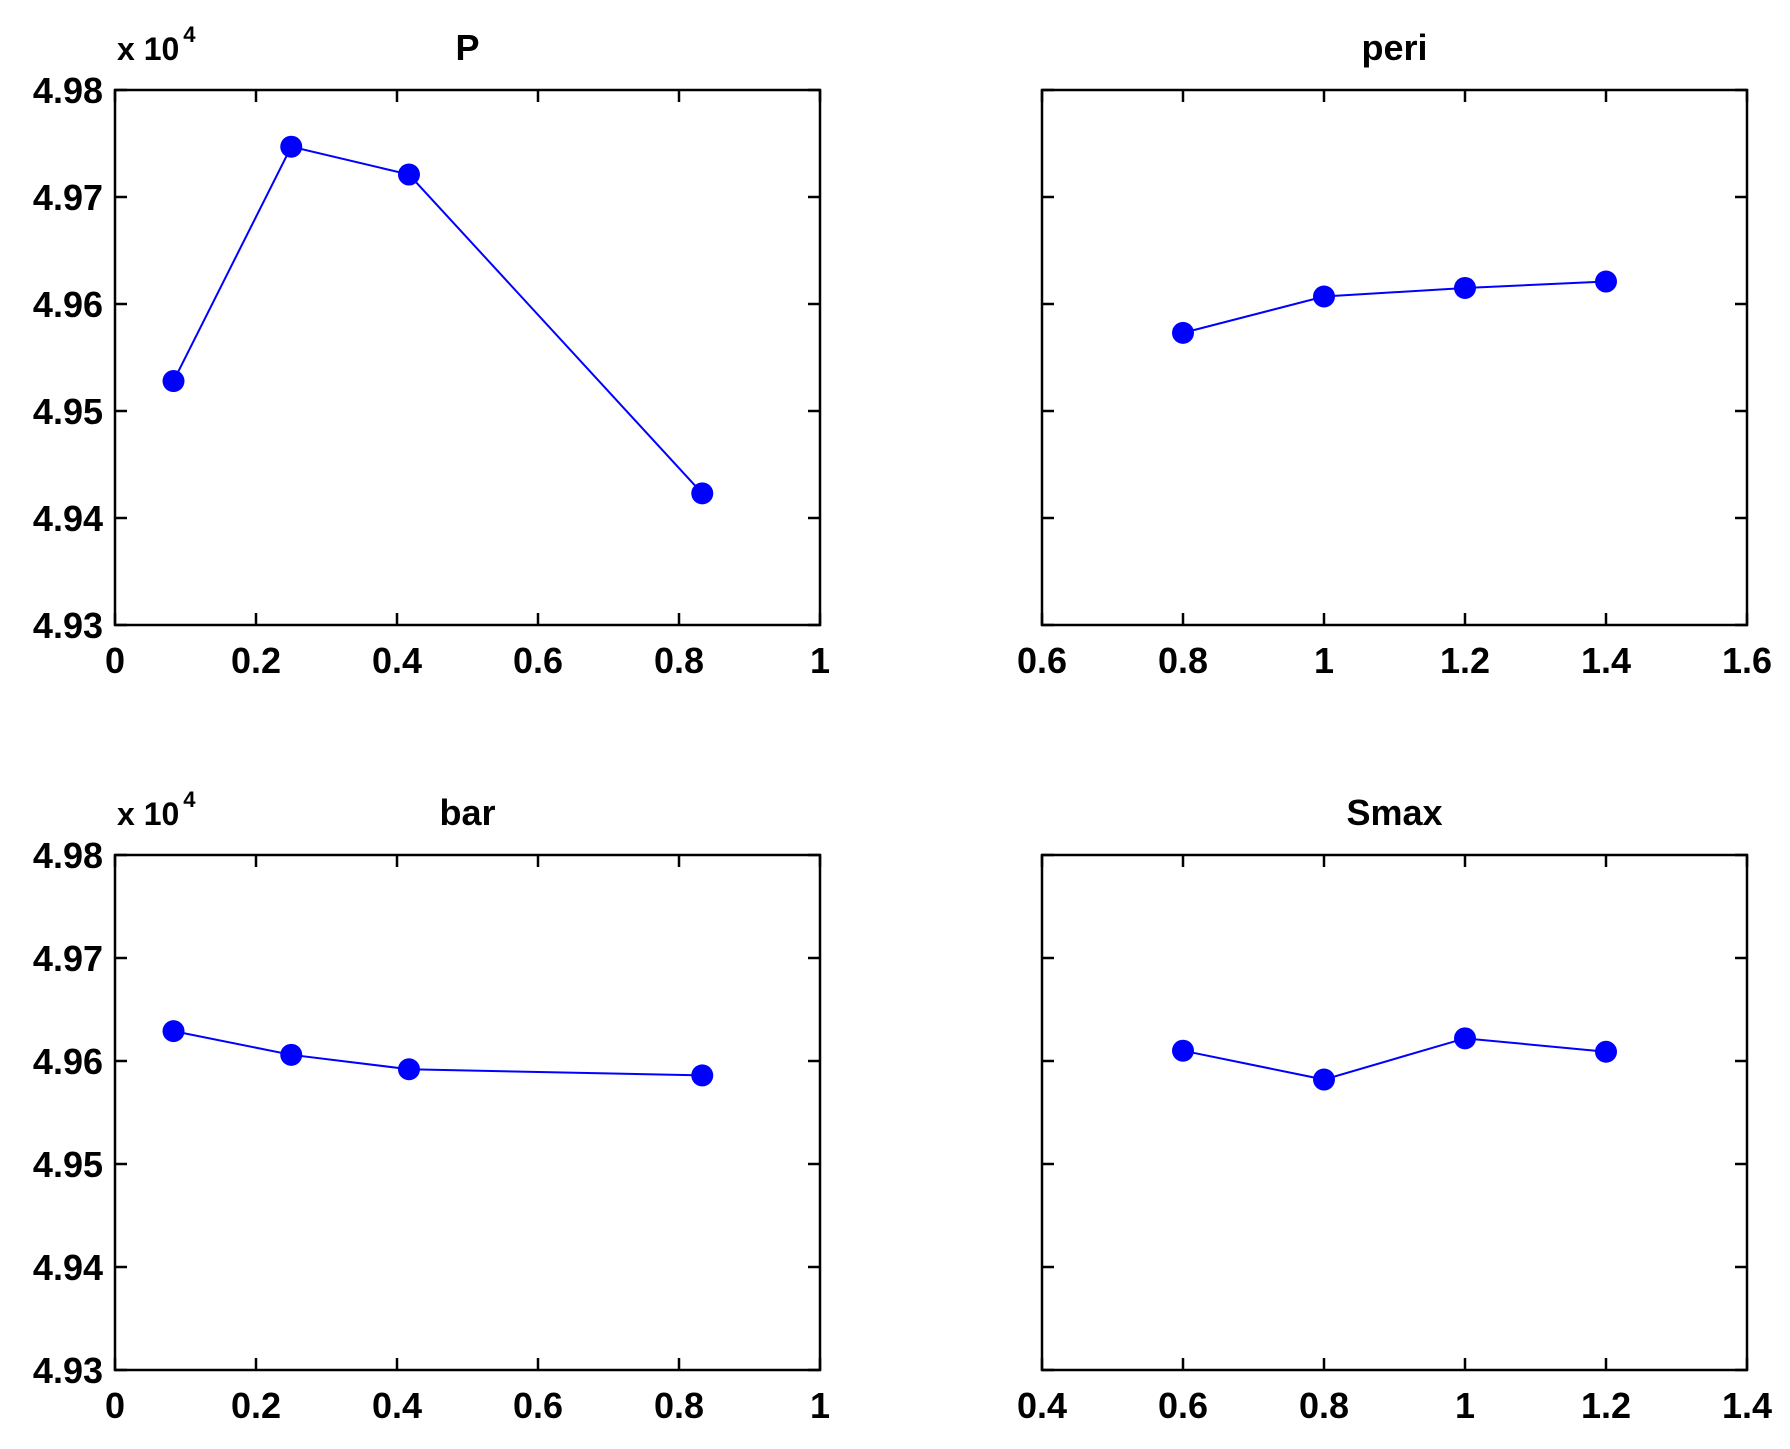 The width and height of the screenshot is (1790, 1449). Describe the element at coordinates (1747, 660) in the screenshot. I see `x-tick-label: 1.6` at that location.